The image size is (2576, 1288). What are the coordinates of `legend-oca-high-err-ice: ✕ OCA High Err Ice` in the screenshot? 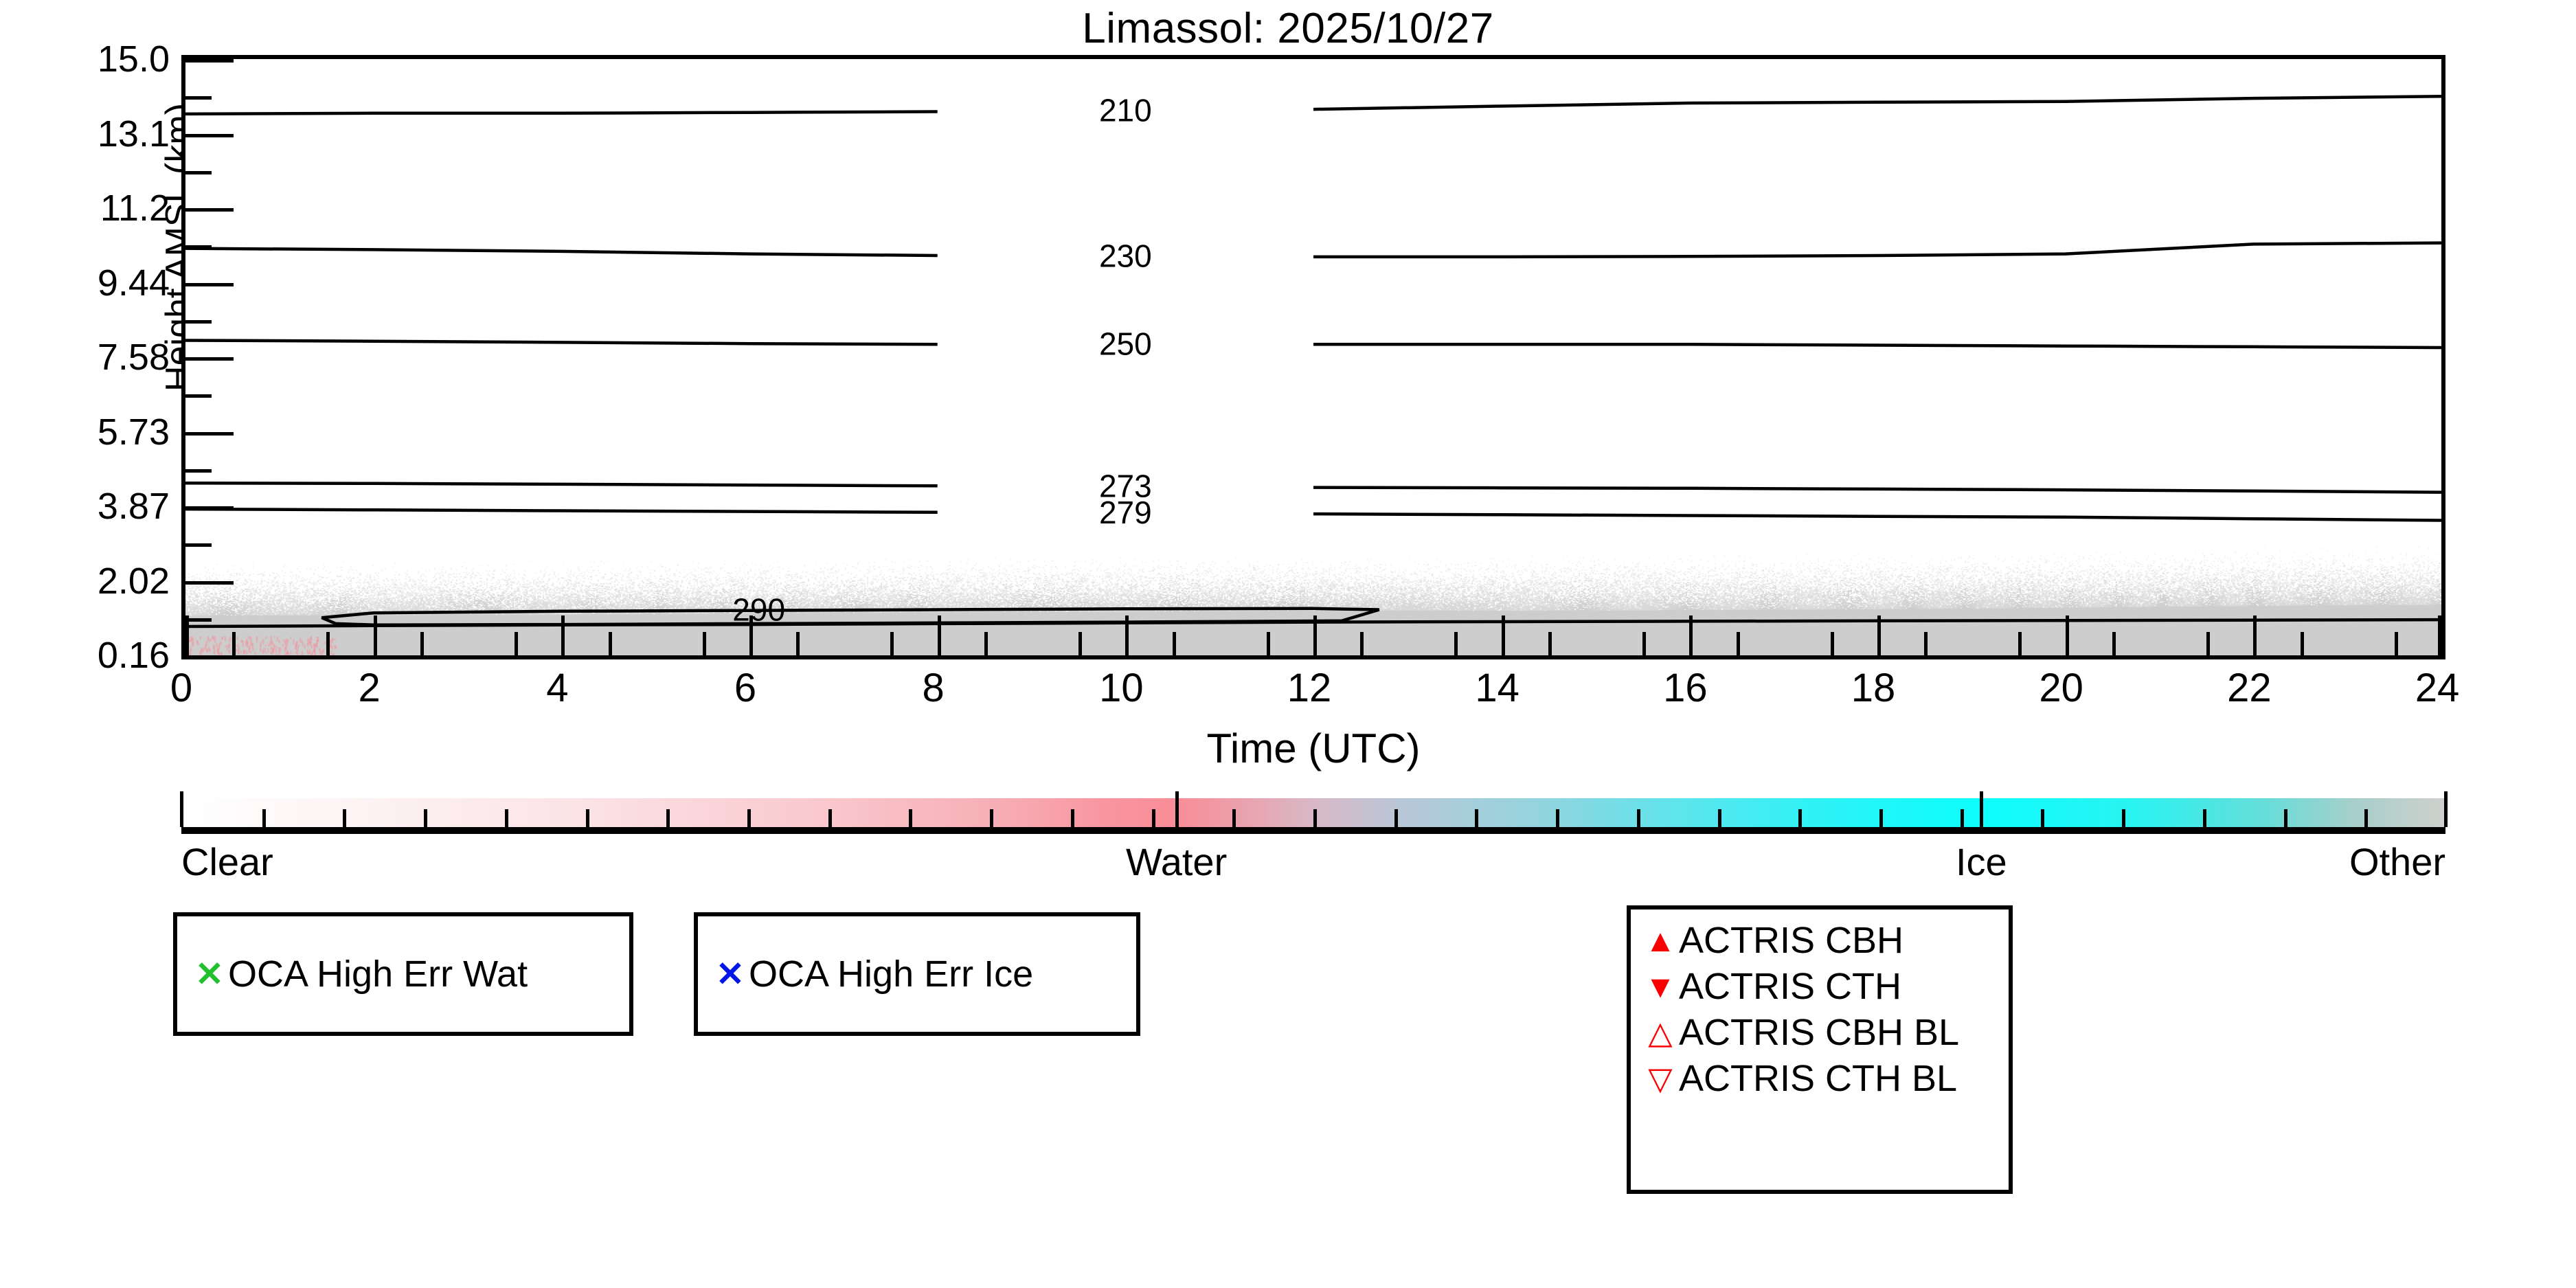 It's located at (917, 974).